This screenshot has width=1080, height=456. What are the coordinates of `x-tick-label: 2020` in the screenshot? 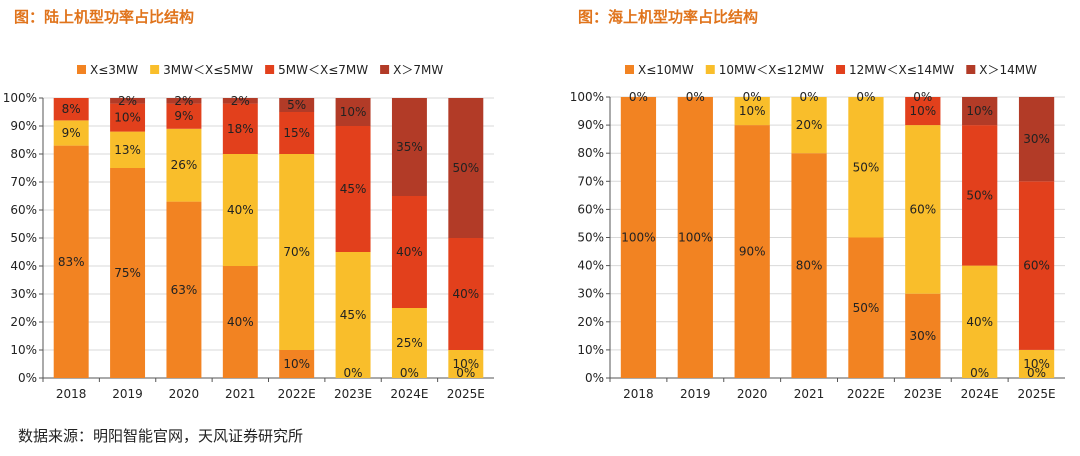 It's located at (752, 394).